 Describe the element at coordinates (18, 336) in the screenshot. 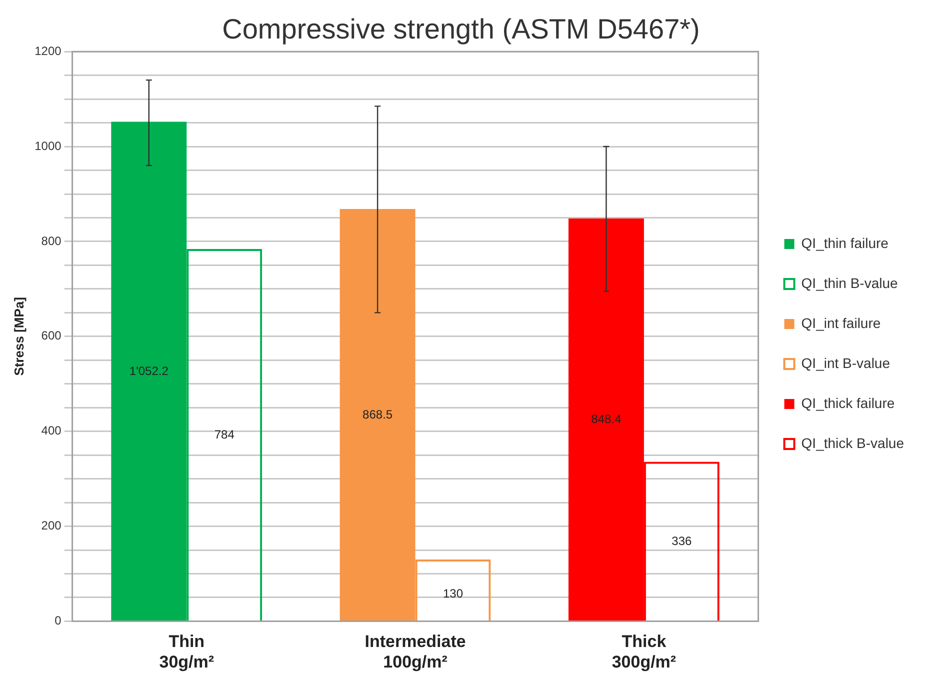

I see `y-axis-title: Stress [MPa]` at that location.